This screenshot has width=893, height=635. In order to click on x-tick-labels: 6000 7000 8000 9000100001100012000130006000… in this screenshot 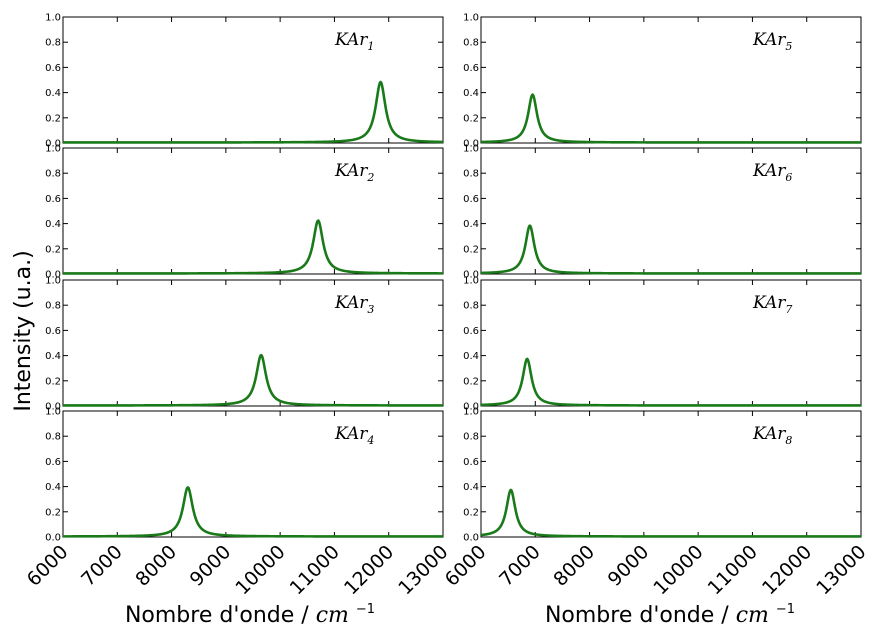, I will do `click(447, 570)`.